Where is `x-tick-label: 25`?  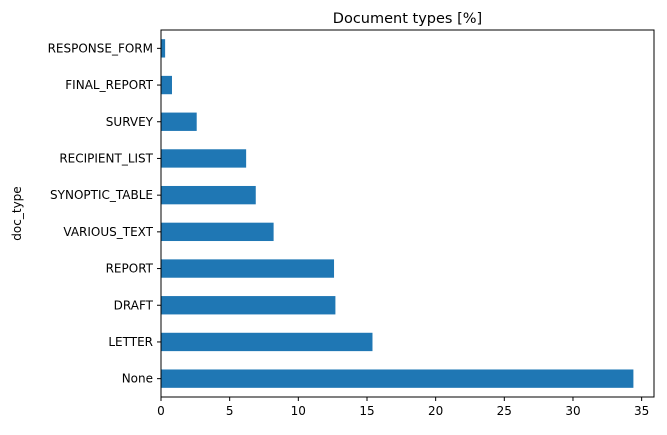 x-tick-label: 25 is located at coordinates (504, 411).